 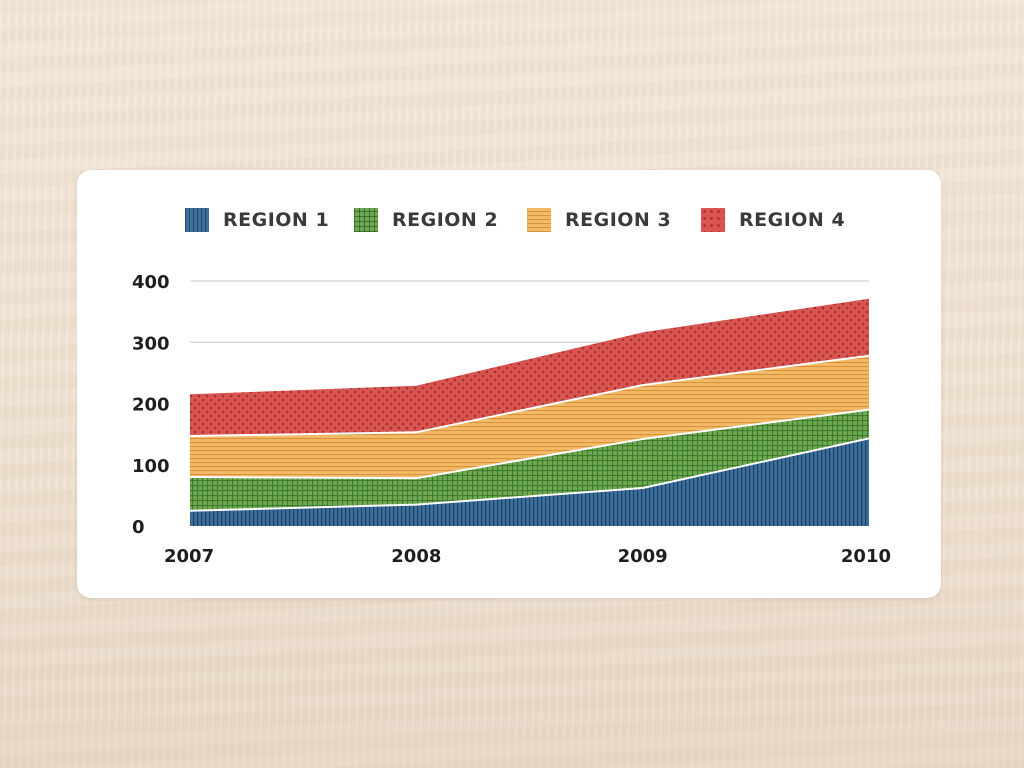 I want to click on x-tick-label: 2007, so click(x=189, y=556).